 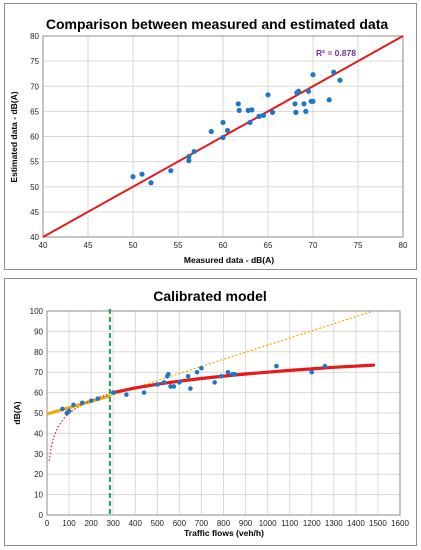 I want to click on x-tick-label: 600, so click(x=180, y=523).